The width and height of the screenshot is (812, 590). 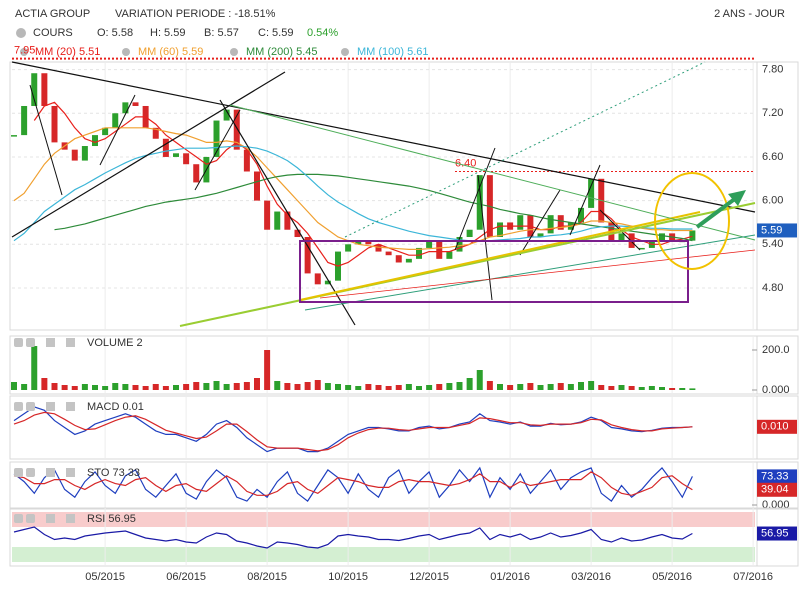 What do you see at coordinates (591, 577) in the screenshot?
I see `x-tick-label: 03/2016` at bounding box center [591, 577].